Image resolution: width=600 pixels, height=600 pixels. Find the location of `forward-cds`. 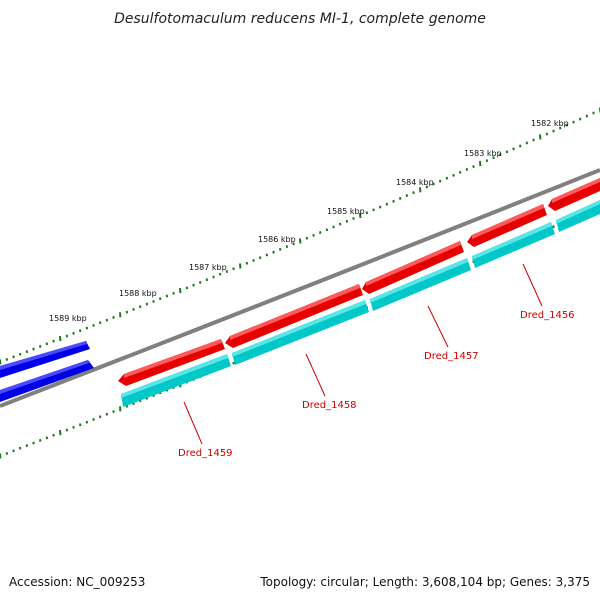

forward-cds is located at coordinates (45, 359).